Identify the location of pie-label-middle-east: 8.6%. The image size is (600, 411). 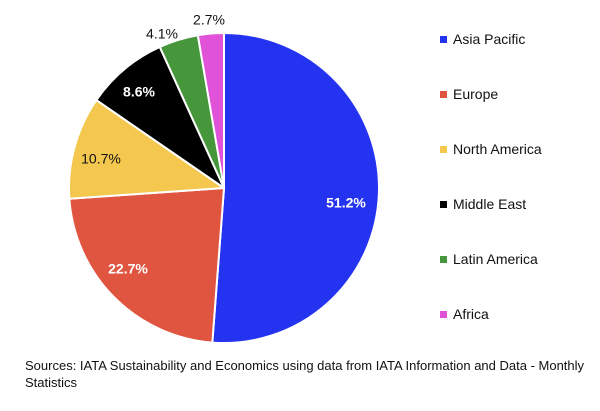
(139, 92).